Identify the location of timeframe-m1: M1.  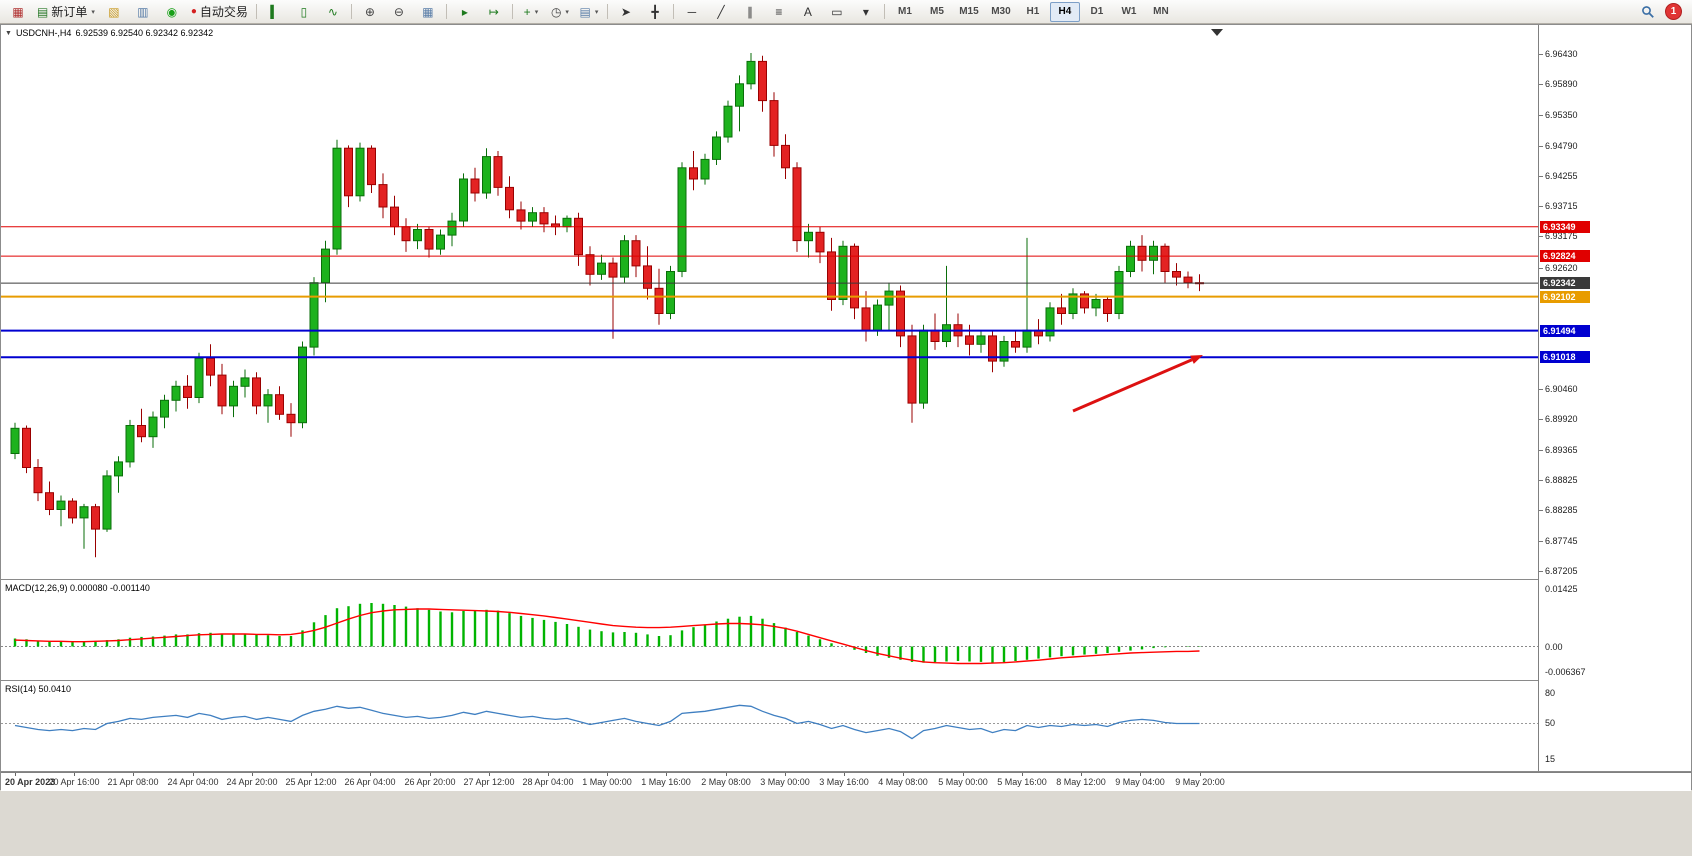
(904, 11).